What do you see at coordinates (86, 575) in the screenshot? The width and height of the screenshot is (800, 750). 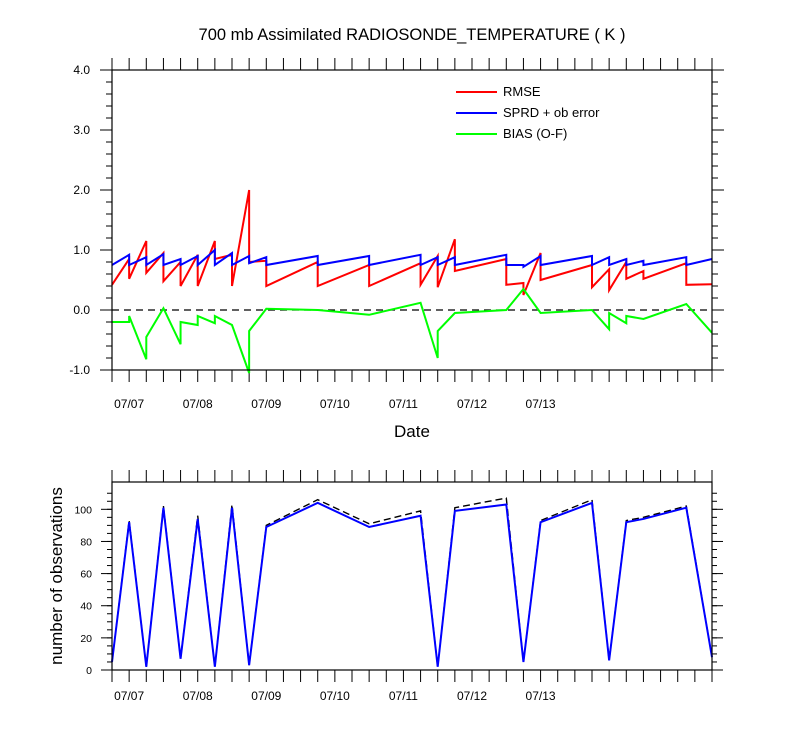 I see `y-tick-label: 60` at bounding box center [86, 575].